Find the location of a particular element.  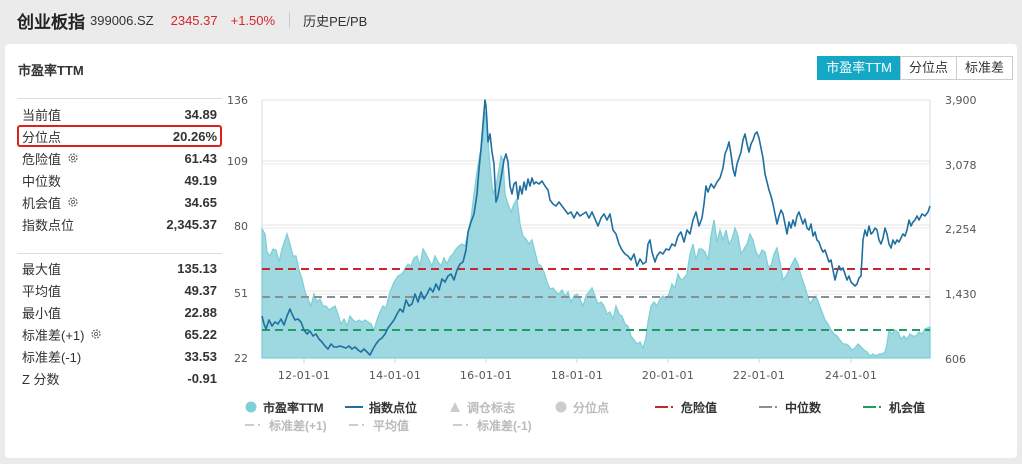

x-tick-label: 18-01-01 is located at coordinates (577, 375).